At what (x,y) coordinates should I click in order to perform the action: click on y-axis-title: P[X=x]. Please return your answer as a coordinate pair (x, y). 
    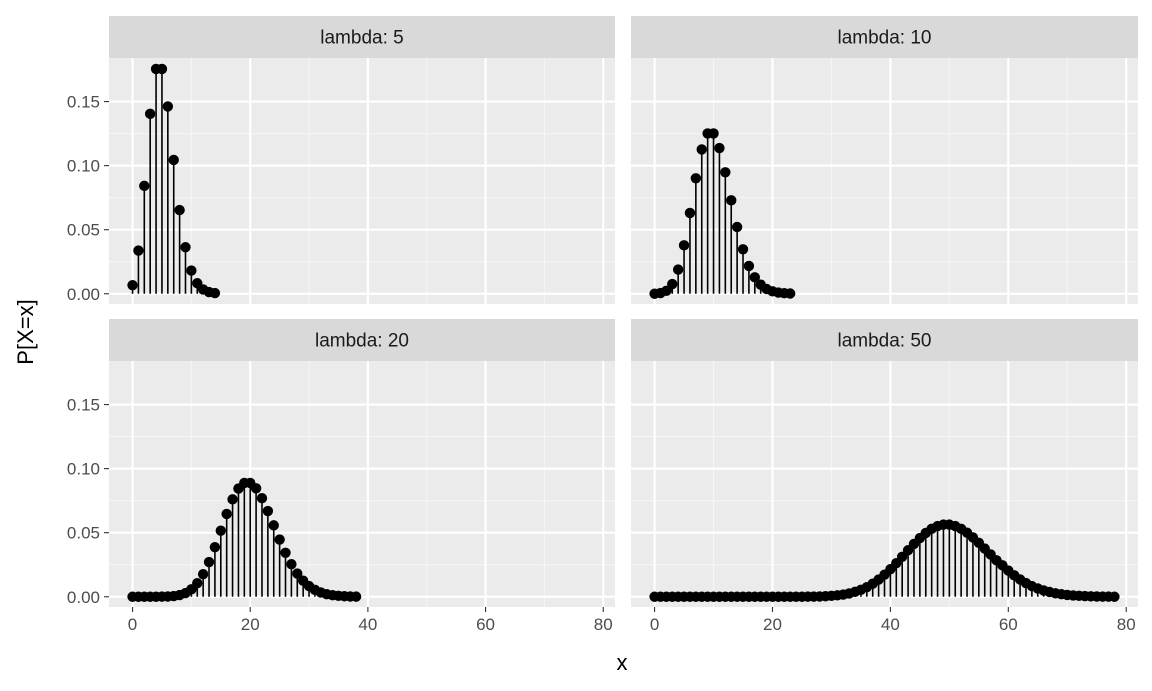
    Looking at the image, I should click on (25, 331).